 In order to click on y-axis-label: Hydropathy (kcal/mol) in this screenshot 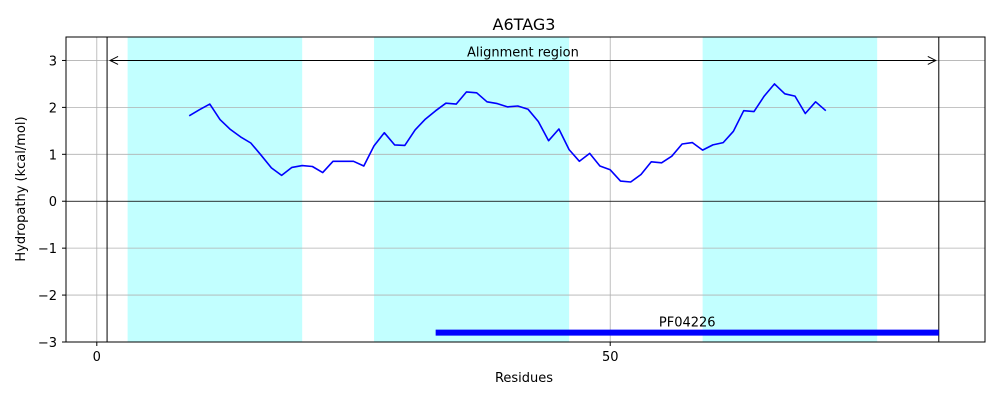, I will do `click(21, 188)`.